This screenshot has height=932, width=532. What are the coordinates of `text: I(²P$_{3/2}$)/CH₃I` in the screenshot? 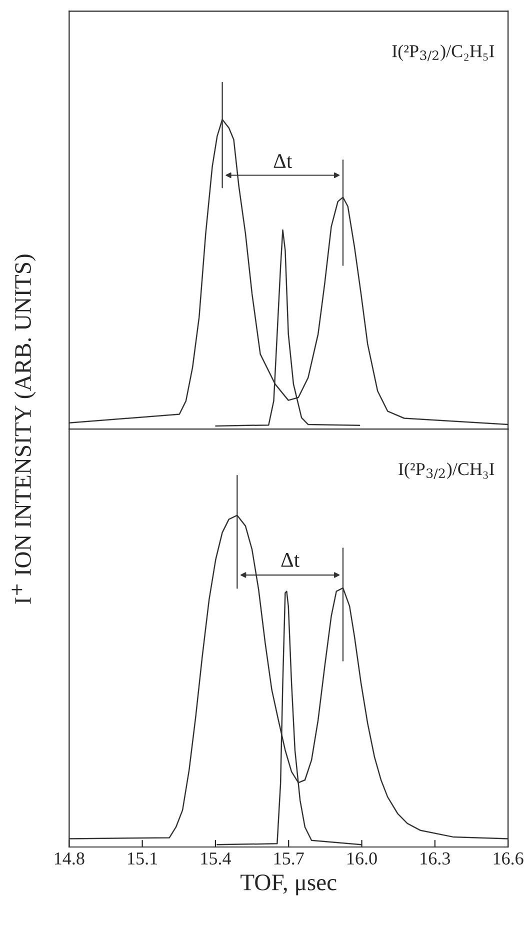 It's located at (446, 470).